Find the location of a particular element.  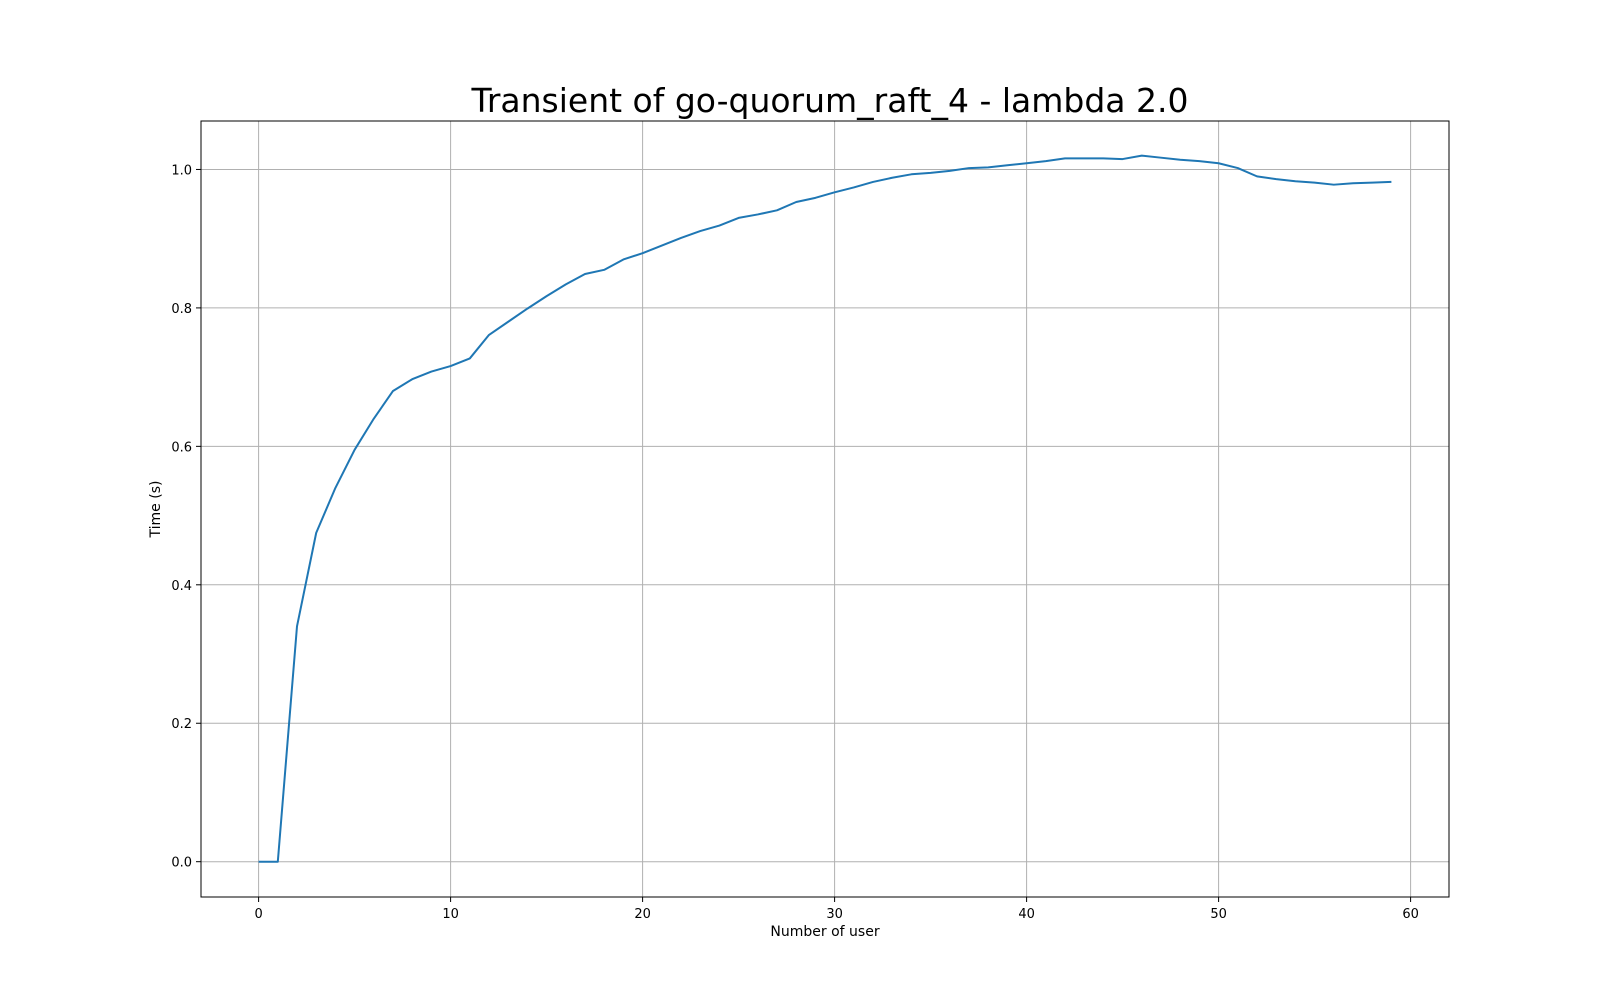

x-tick-label: 20 is located at coordinates (642, 914).